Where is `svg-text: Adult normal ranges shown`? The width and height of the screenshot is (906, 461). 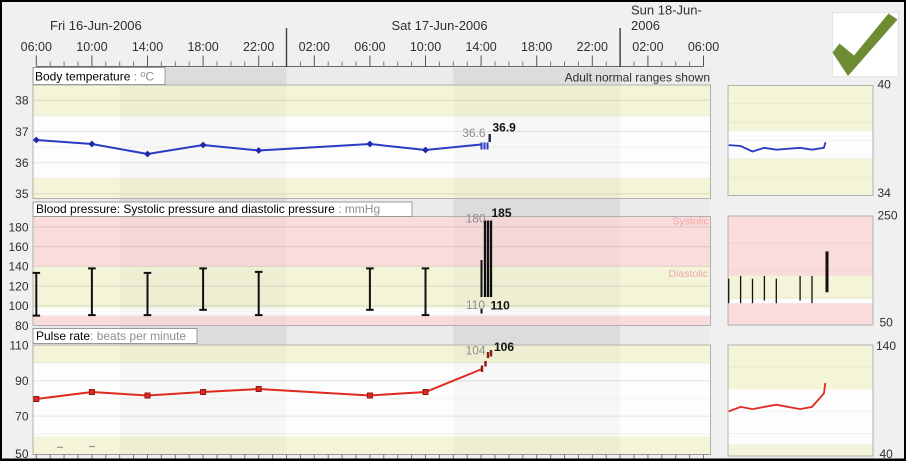 svg-text: Adult normal ranges shown is located at coordinates (637, 78).